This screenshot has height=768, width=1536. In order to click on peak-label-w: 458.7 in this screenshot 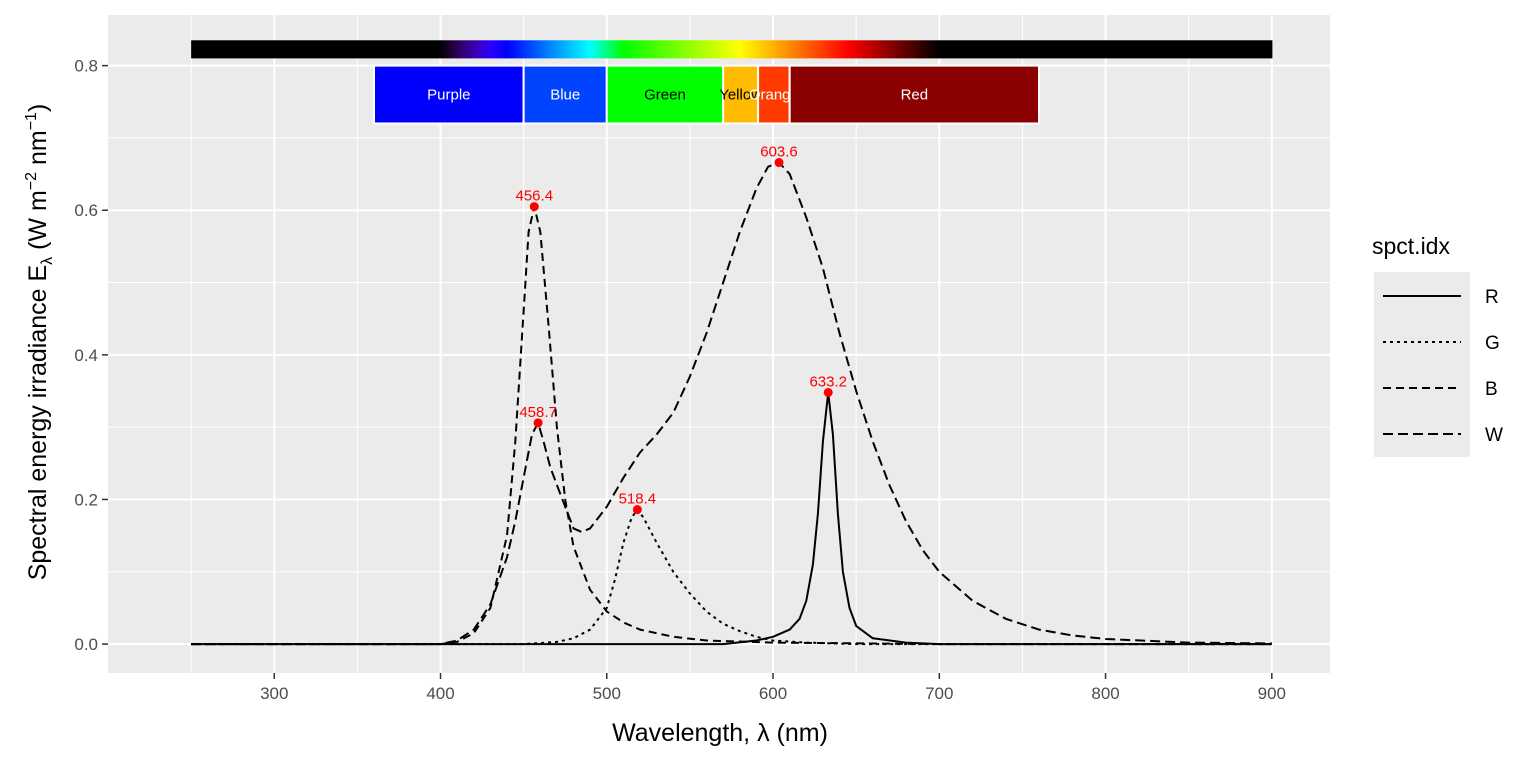, I will do `click(538, 412)`.